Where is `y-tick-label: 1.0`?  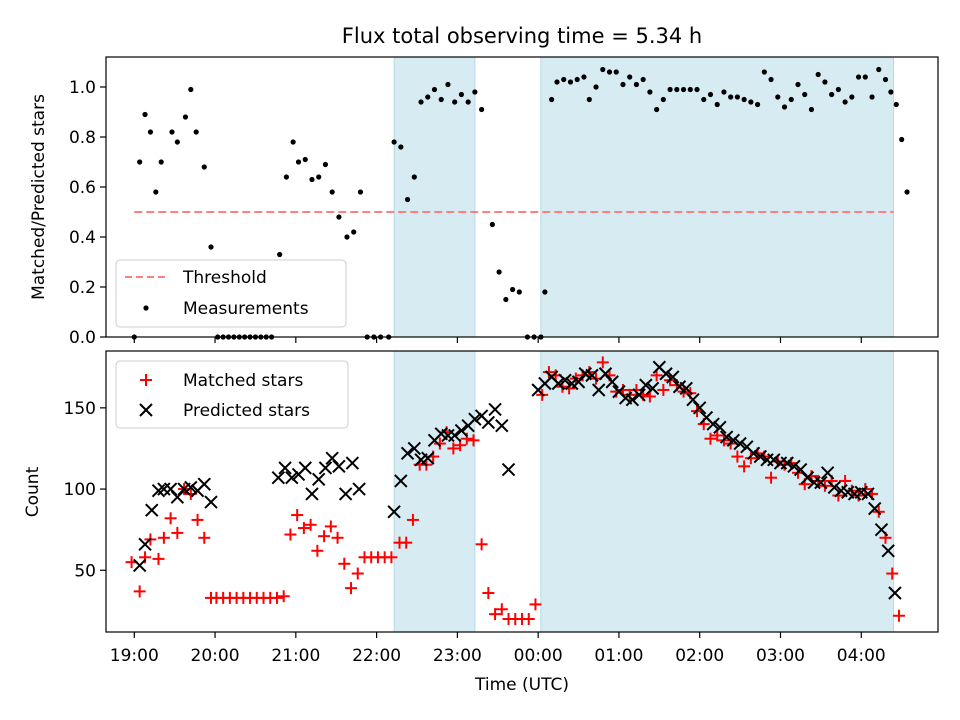
y-tick-label: 1.0 is located at coordinates (82, 88).